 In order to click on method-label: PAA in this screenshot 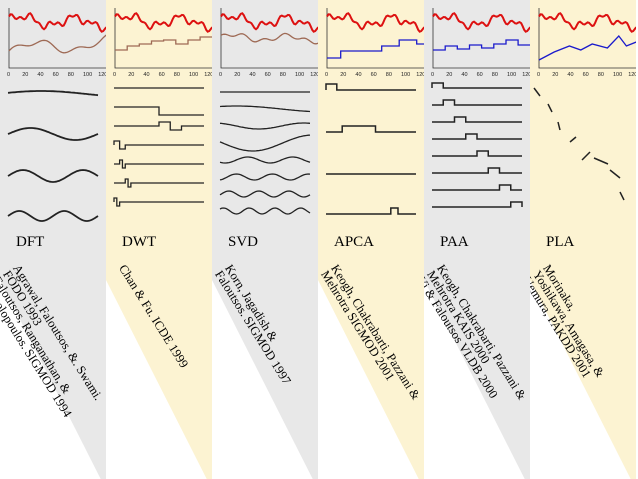, I will do `click(454, 242)`.